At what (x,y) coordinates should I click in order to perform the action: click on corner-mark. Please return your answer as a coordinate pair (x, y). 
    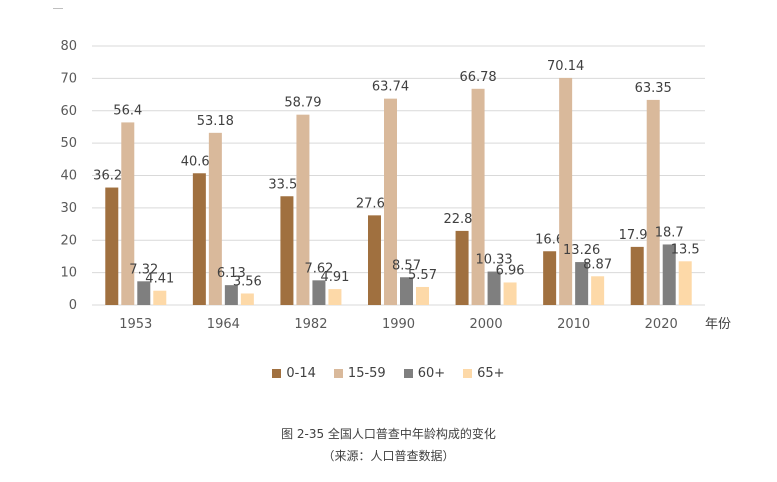
    Looking at the image, I should click on (58, 8).